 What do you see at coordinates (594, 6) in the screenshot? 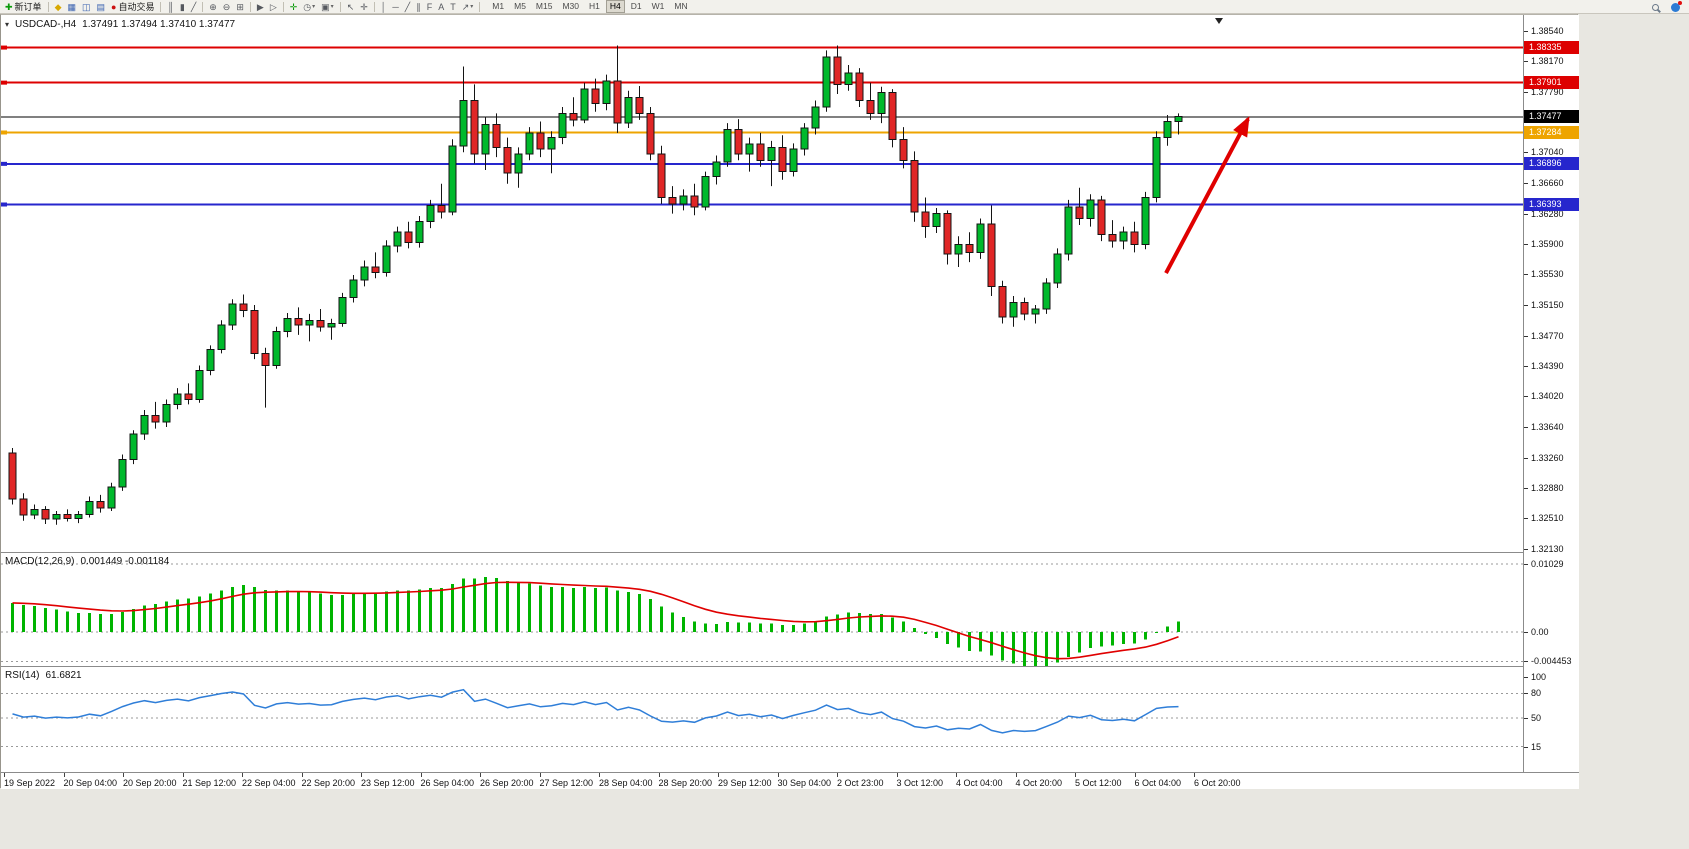
I see `timeframe-h1-button: H1` at bounding box center [594, 6].